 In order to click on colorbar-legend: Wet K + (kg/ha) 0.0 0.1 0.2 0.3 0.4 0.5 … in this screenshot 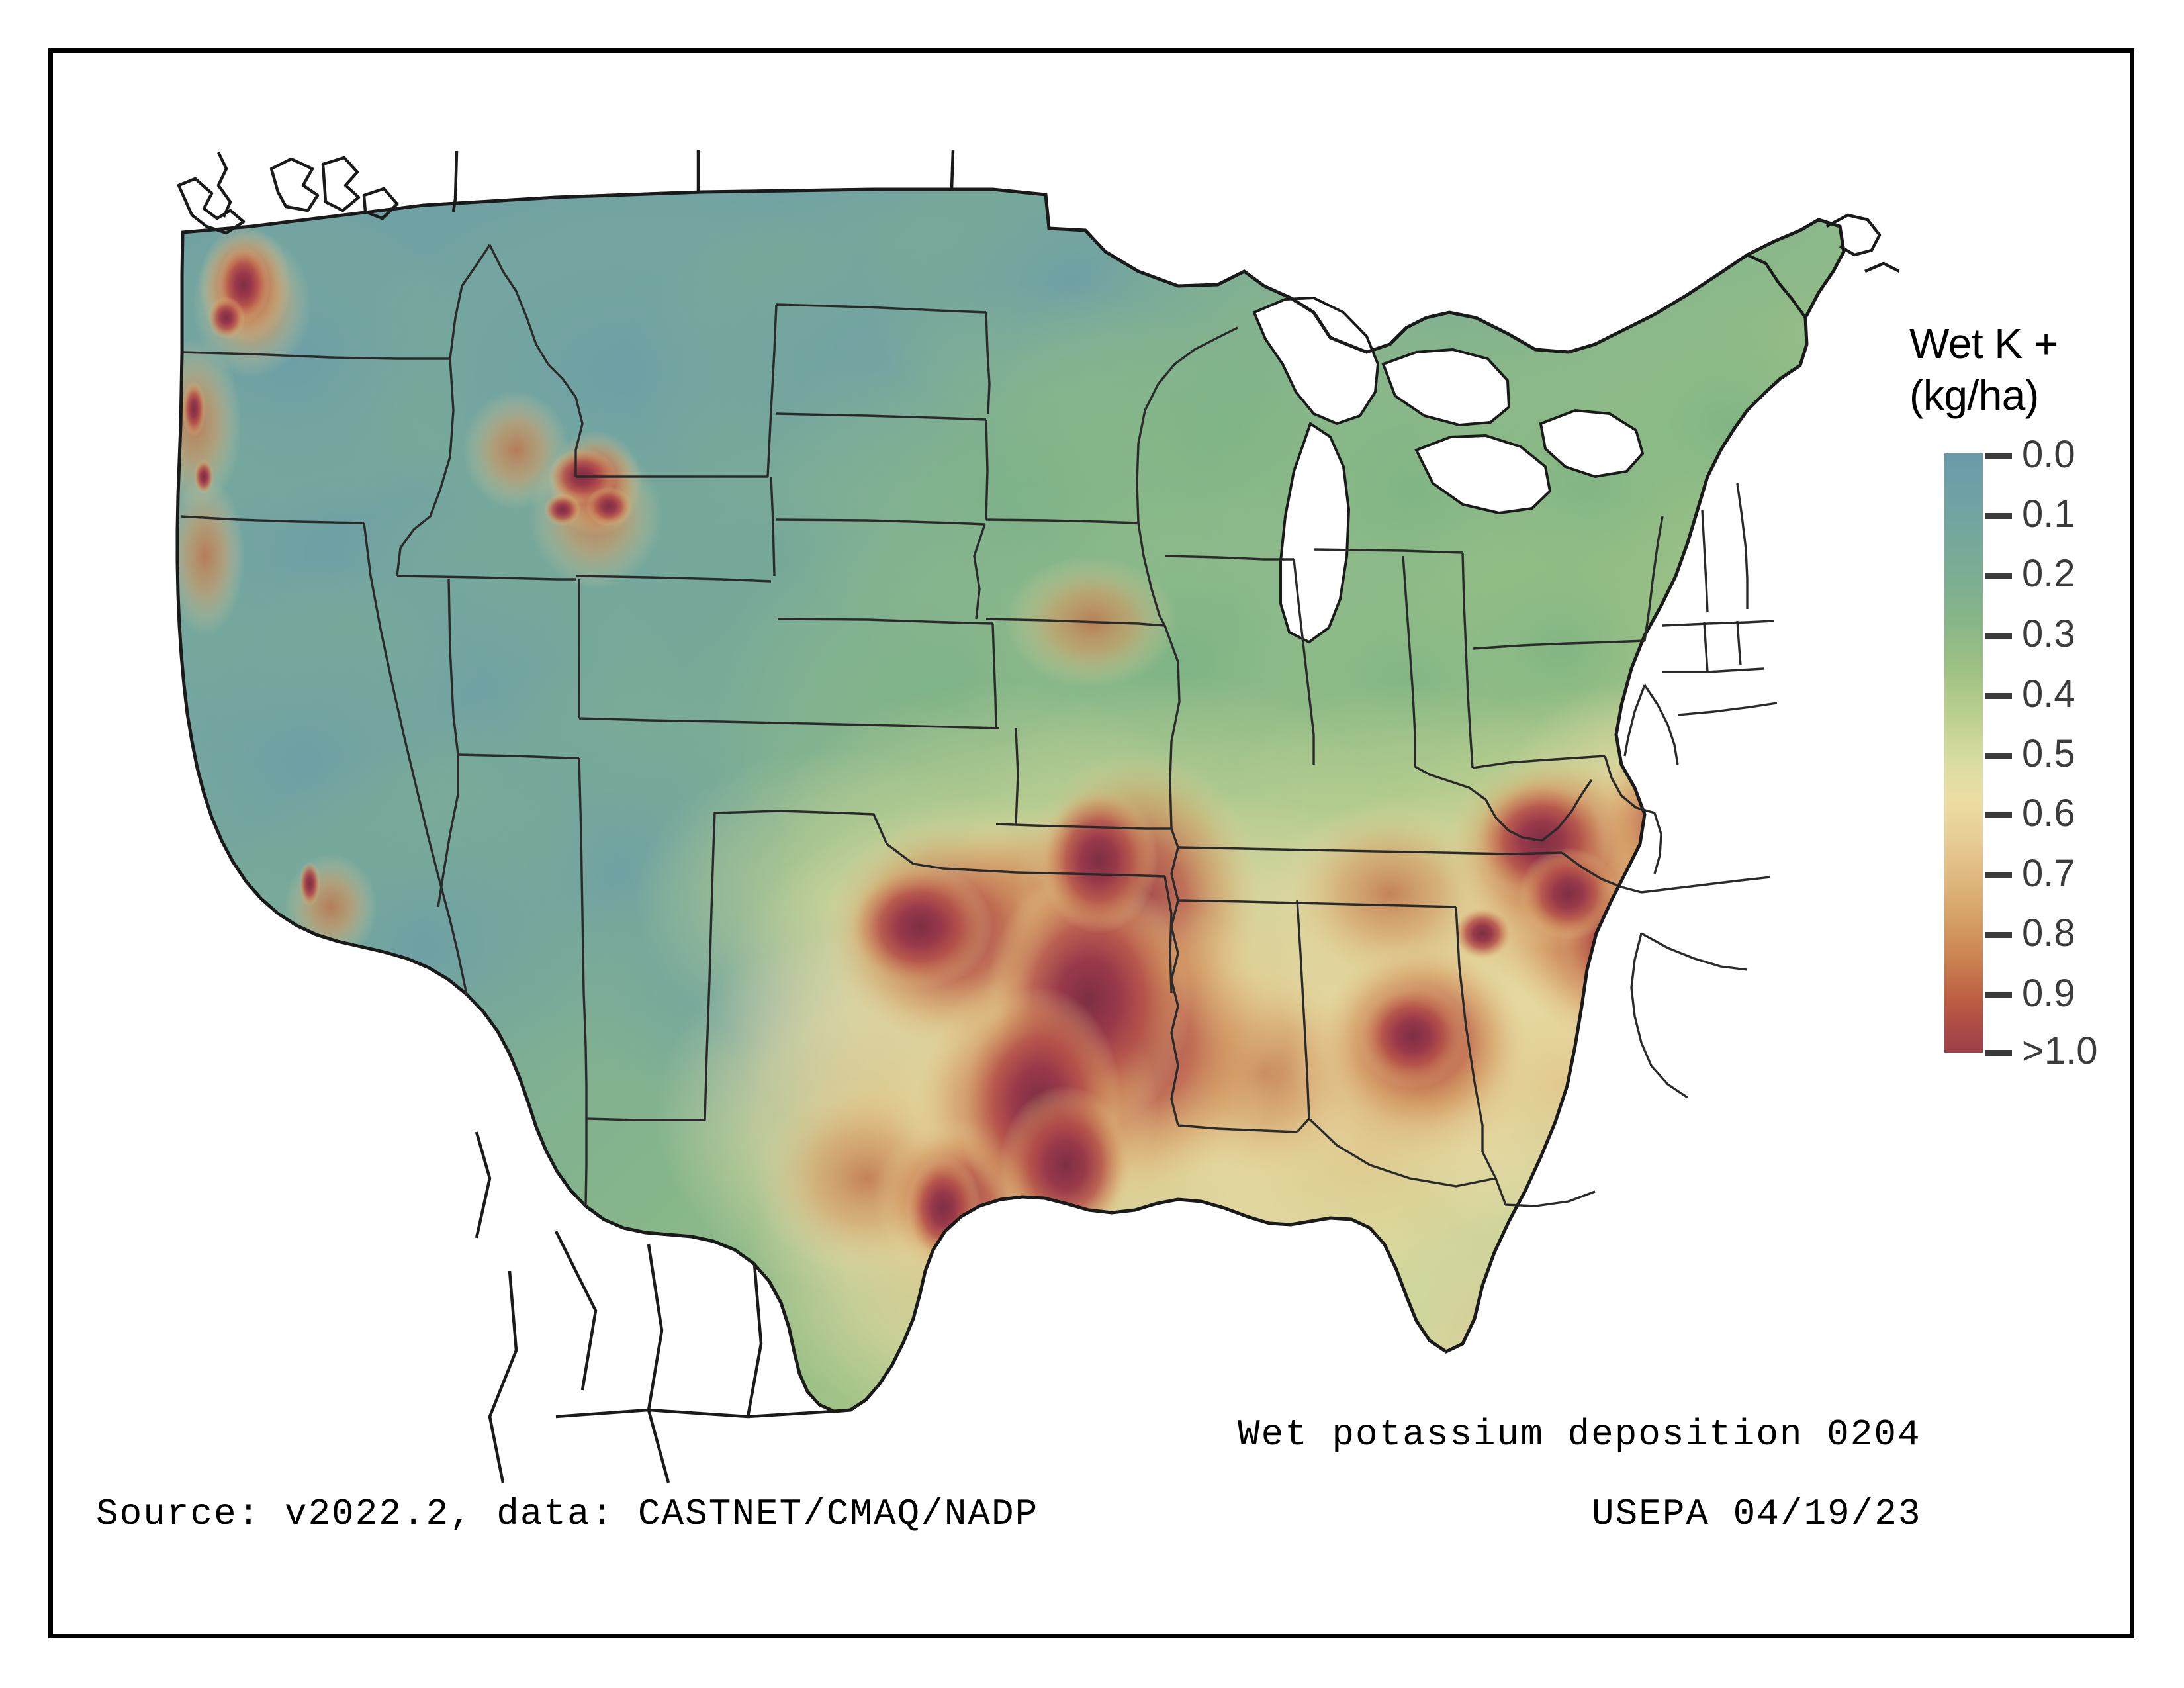, I will do `click(2015, 887)`.